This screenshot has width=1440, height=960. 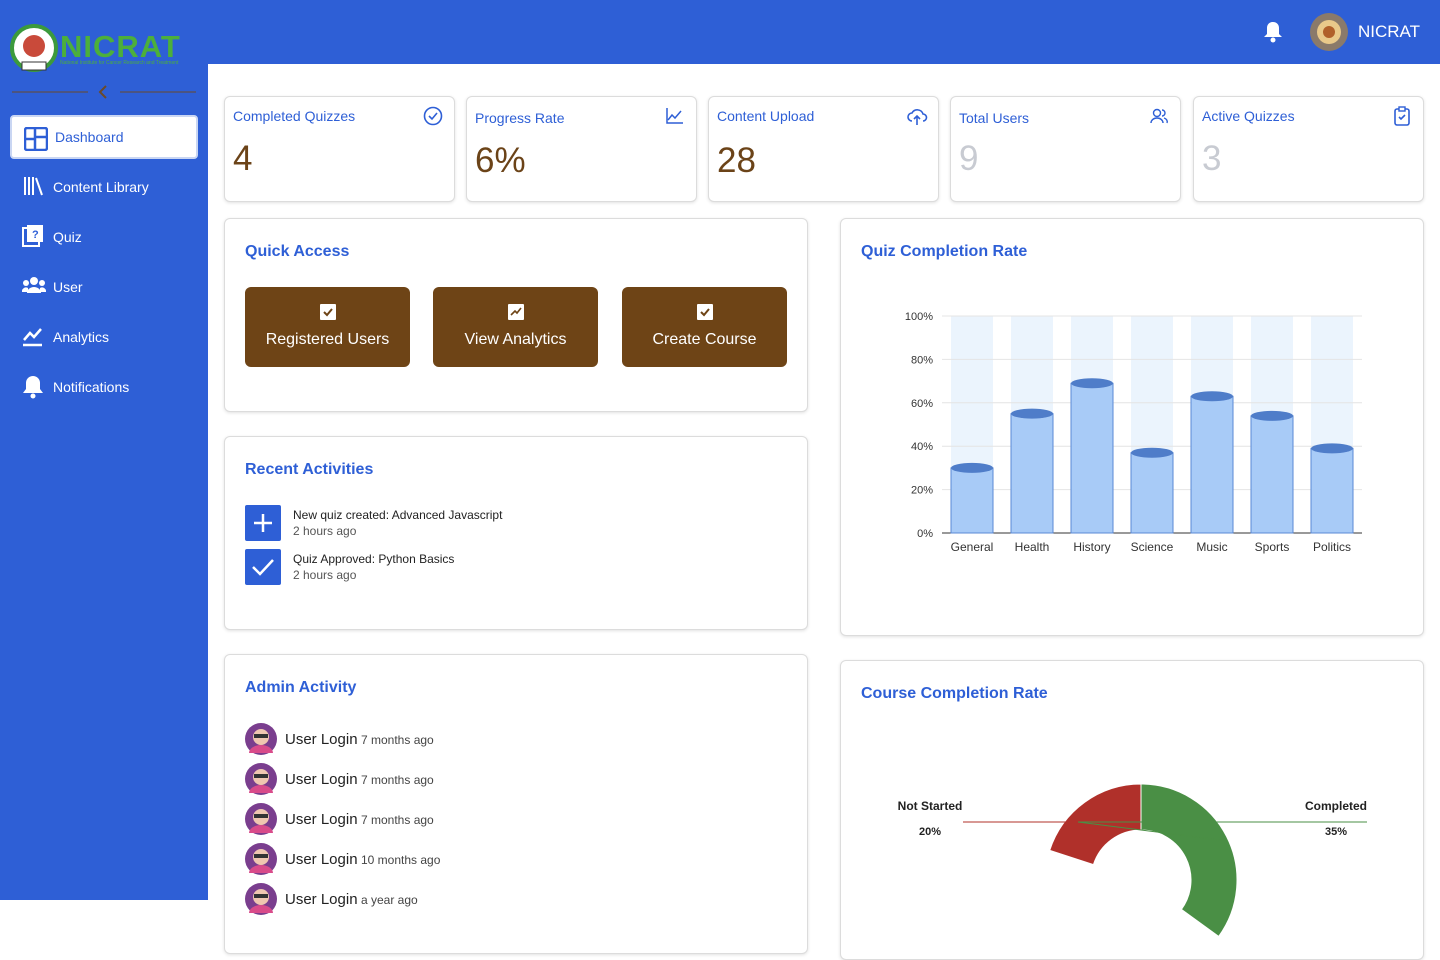 What do you see at coordinates (104, 287) in the screenshot?
I see `nav-item: User` at bounding box center [104, 287].